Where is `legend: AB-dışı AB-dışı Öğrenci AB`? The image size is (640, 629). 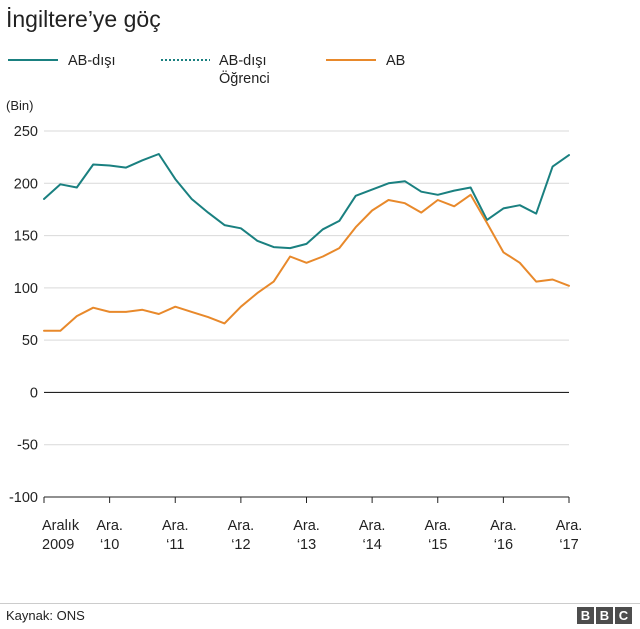 legend: AB-dışı AB-dışı Öğrenci AB is located at coordinates (206, 70).